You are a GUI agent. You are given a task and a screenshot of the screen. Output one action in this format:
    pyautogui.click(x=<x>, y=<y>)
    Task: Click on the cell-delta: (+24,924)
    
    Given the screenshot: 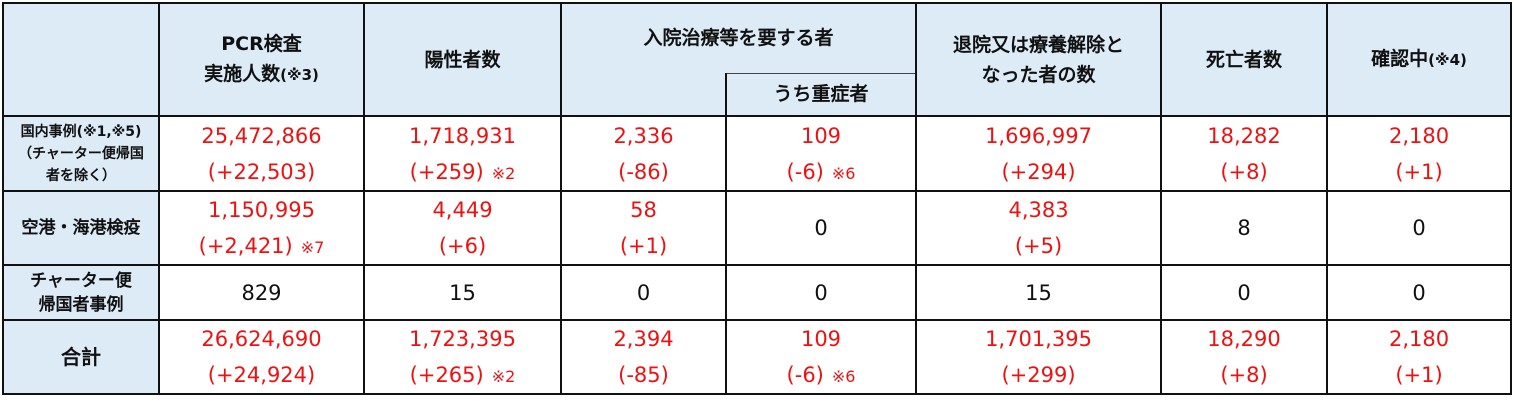 What is the action you would take?
    pyautogui.click(x=261, y=375)
    